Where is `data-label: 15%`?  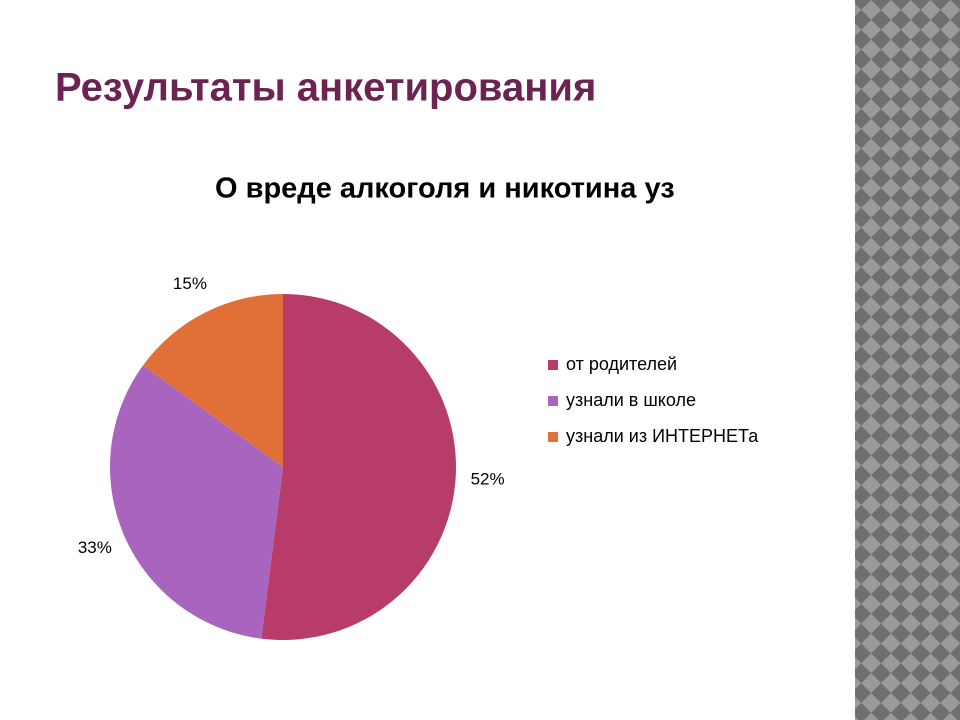
data-label: 15% is located at coordinates (190, 283).